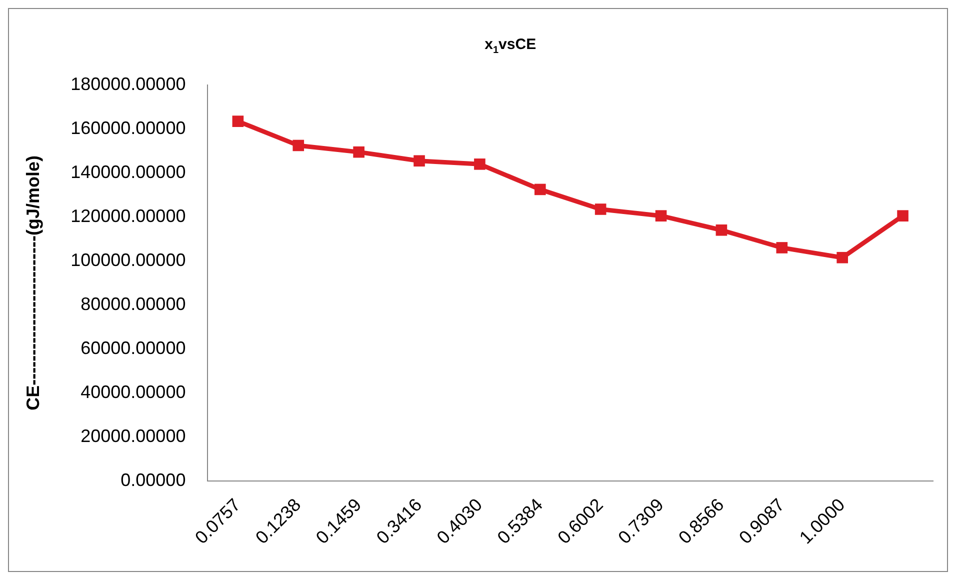 This screenshot has height=580, width=956. What do you see at coordinates (128, 128) in the screenshot?
I see `y-tick-label: 160000.00000` at bounding box center [128, 128].